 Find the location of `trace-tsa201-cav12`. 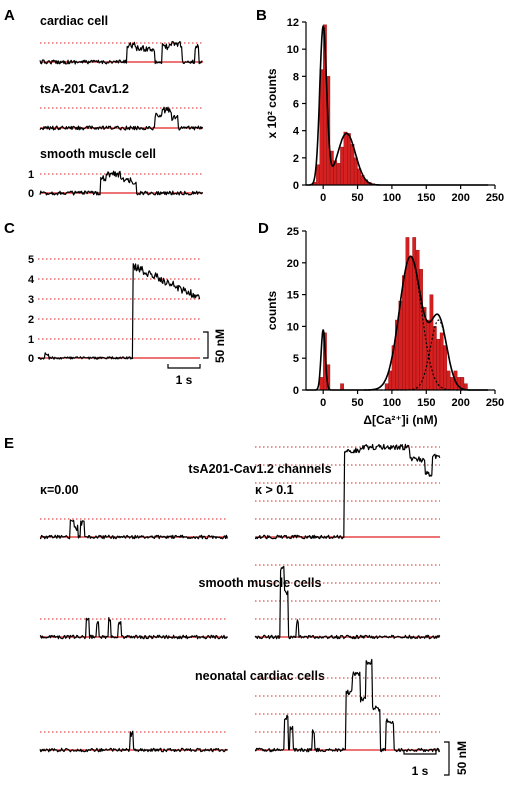

trace-tsa201-cav12 is located at coordinates (121, 118).